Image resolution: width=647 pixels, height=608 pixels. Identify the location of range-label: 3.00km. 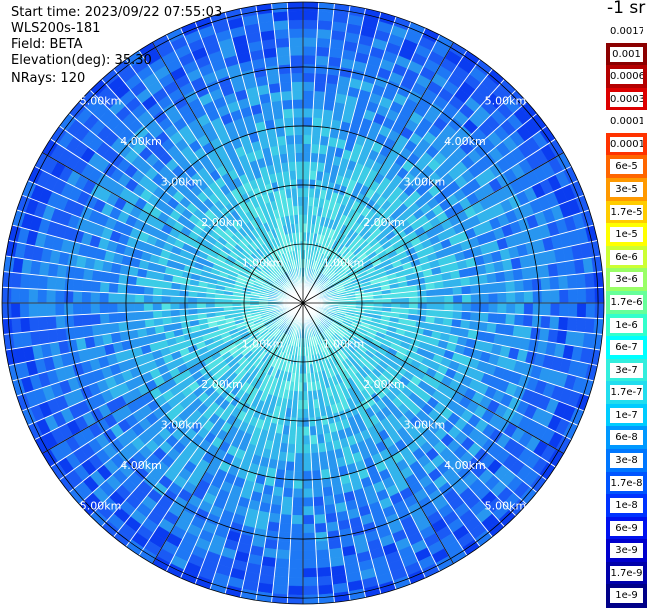
(182, 182).